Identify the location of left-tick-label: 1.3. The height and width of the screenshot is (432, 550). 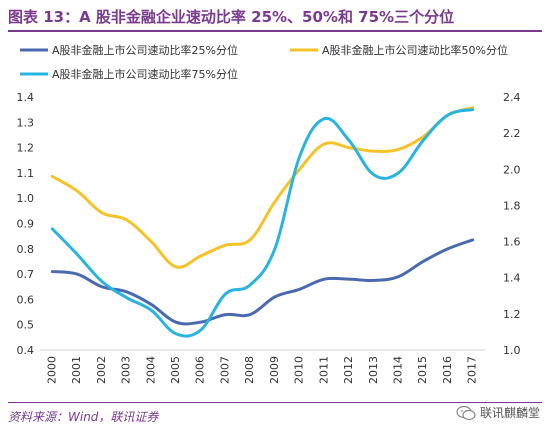
(26, 122).